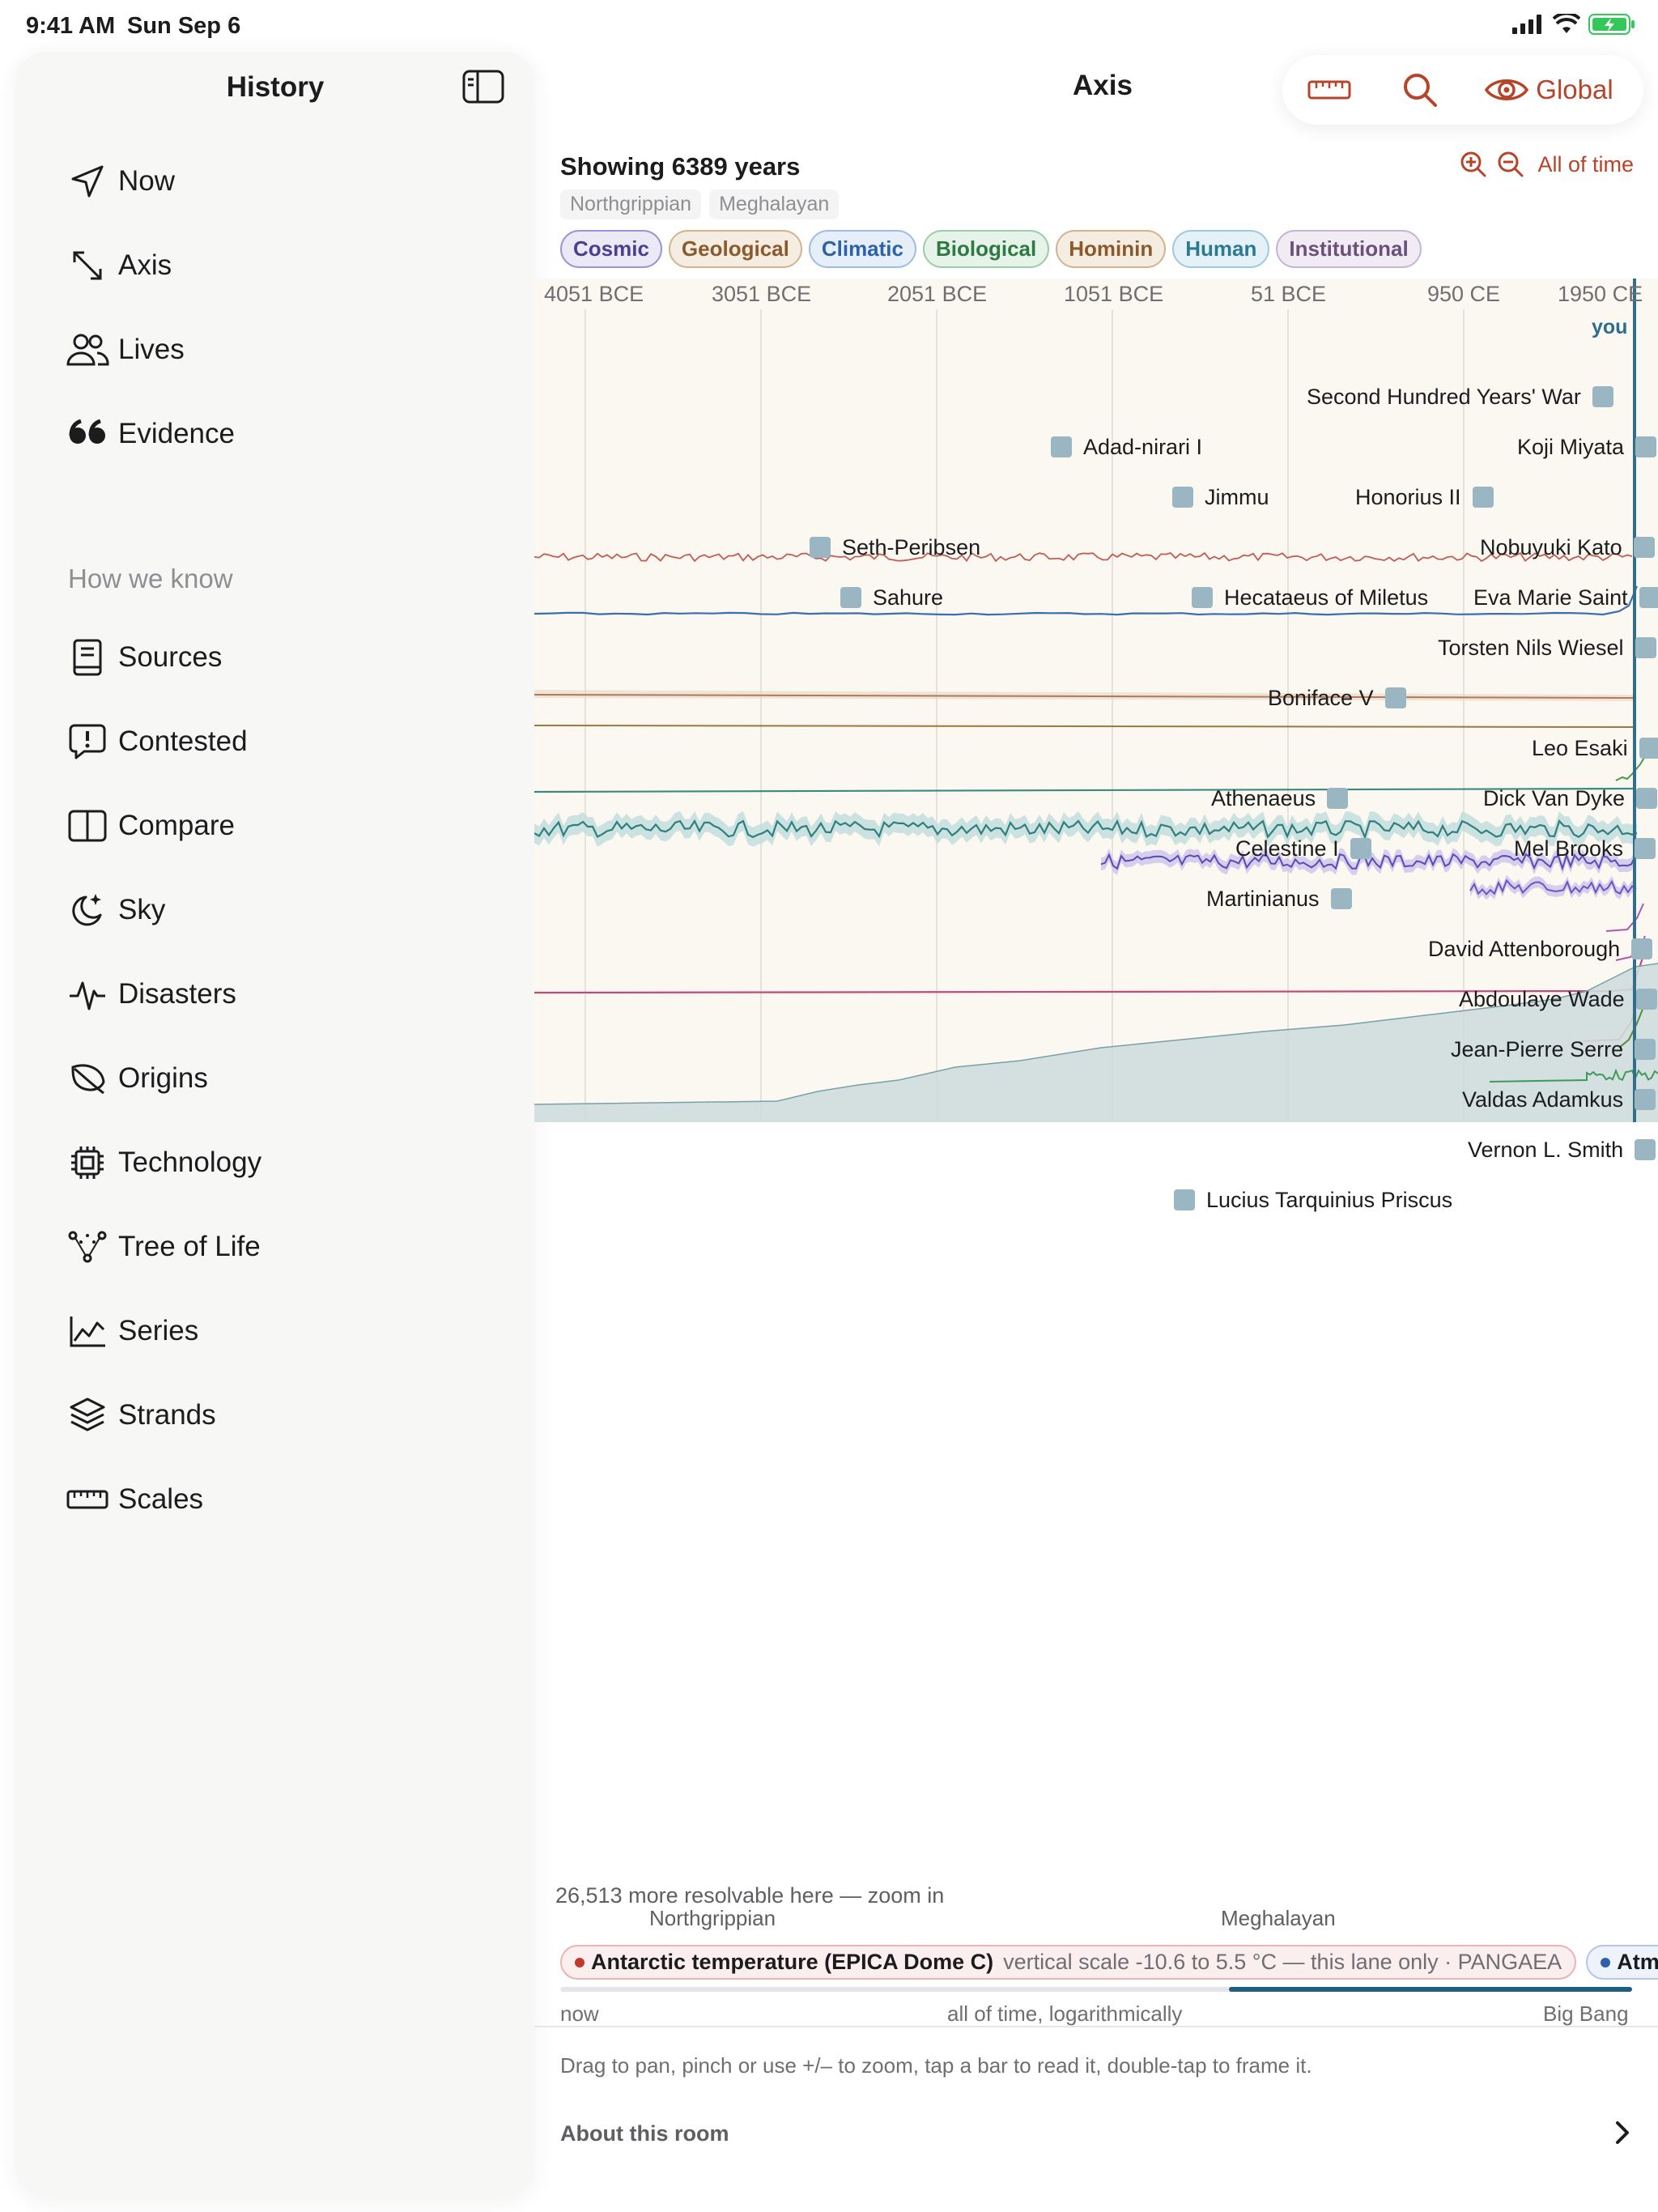 This screenshot has height=2212, width=1658. I want to click on sidebar-item-now: Now, so click(291, 182).